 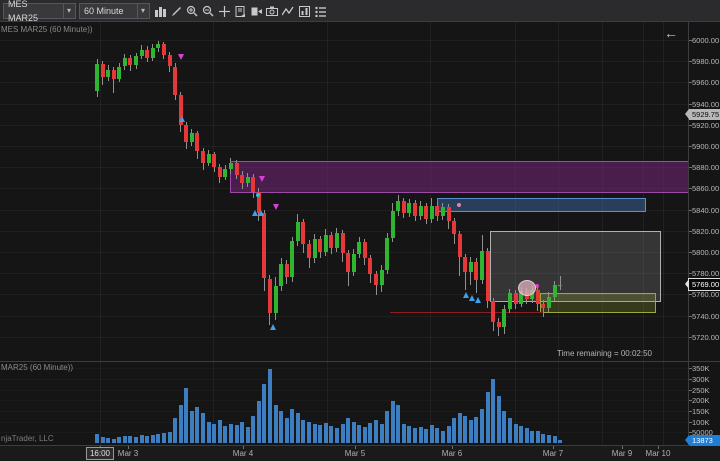 I want to click on chart-toolbar: MES MAR25 ▾ 60 Minute ▾, so click(x=360, y=11).